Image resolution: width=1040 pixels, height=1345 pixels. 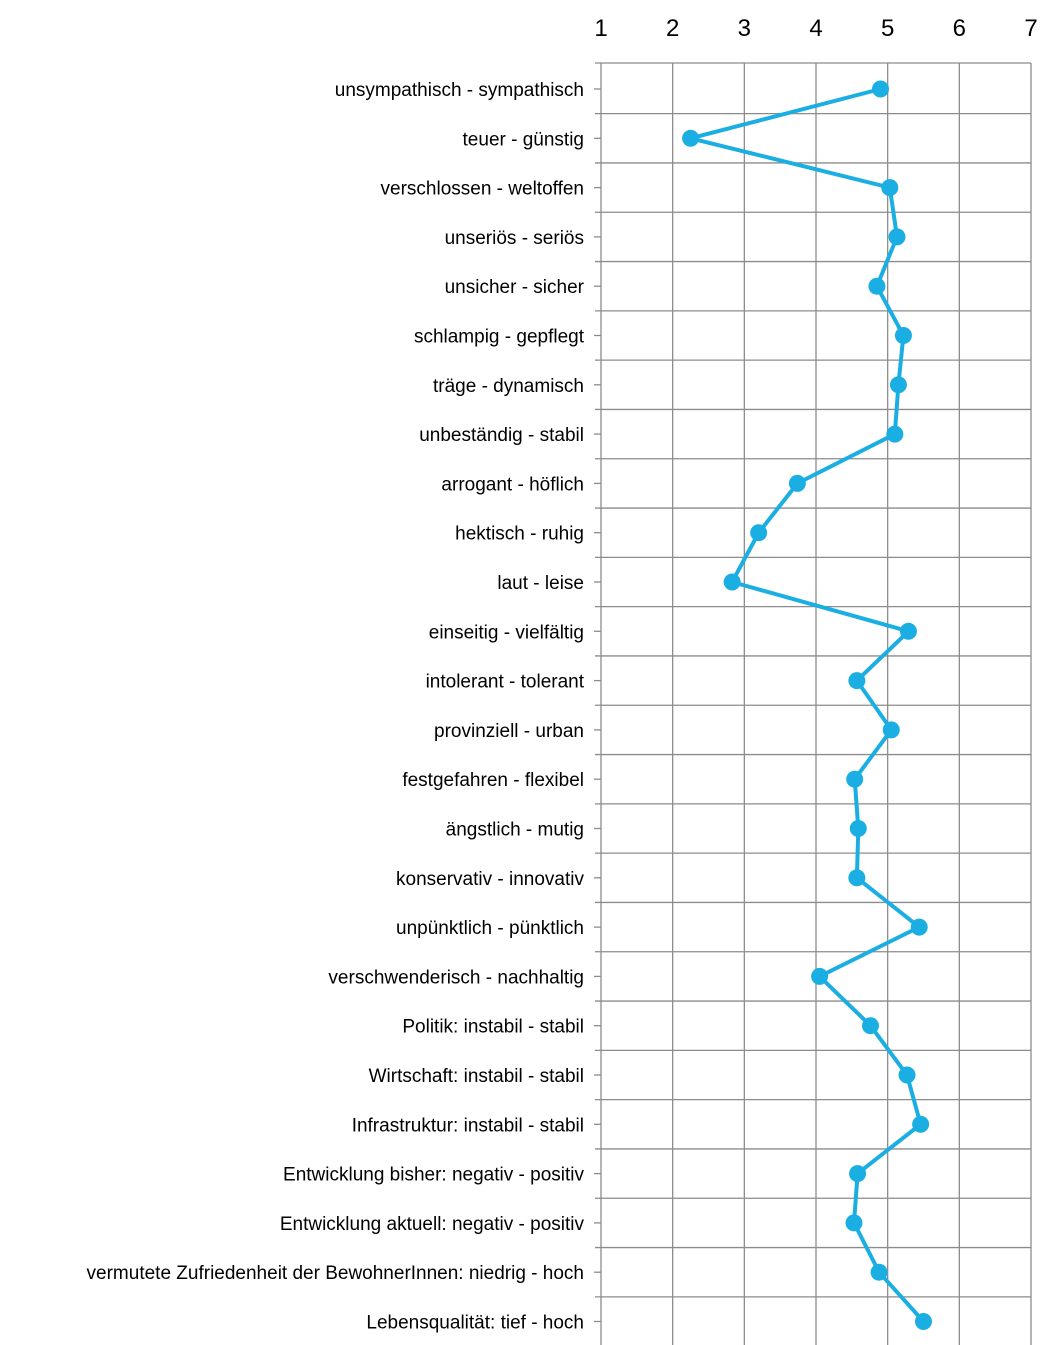 What do you see at coordinates (744, 28) in the screenshot?
I see `x-tick-label: 3` at bounding box center [744, 28].